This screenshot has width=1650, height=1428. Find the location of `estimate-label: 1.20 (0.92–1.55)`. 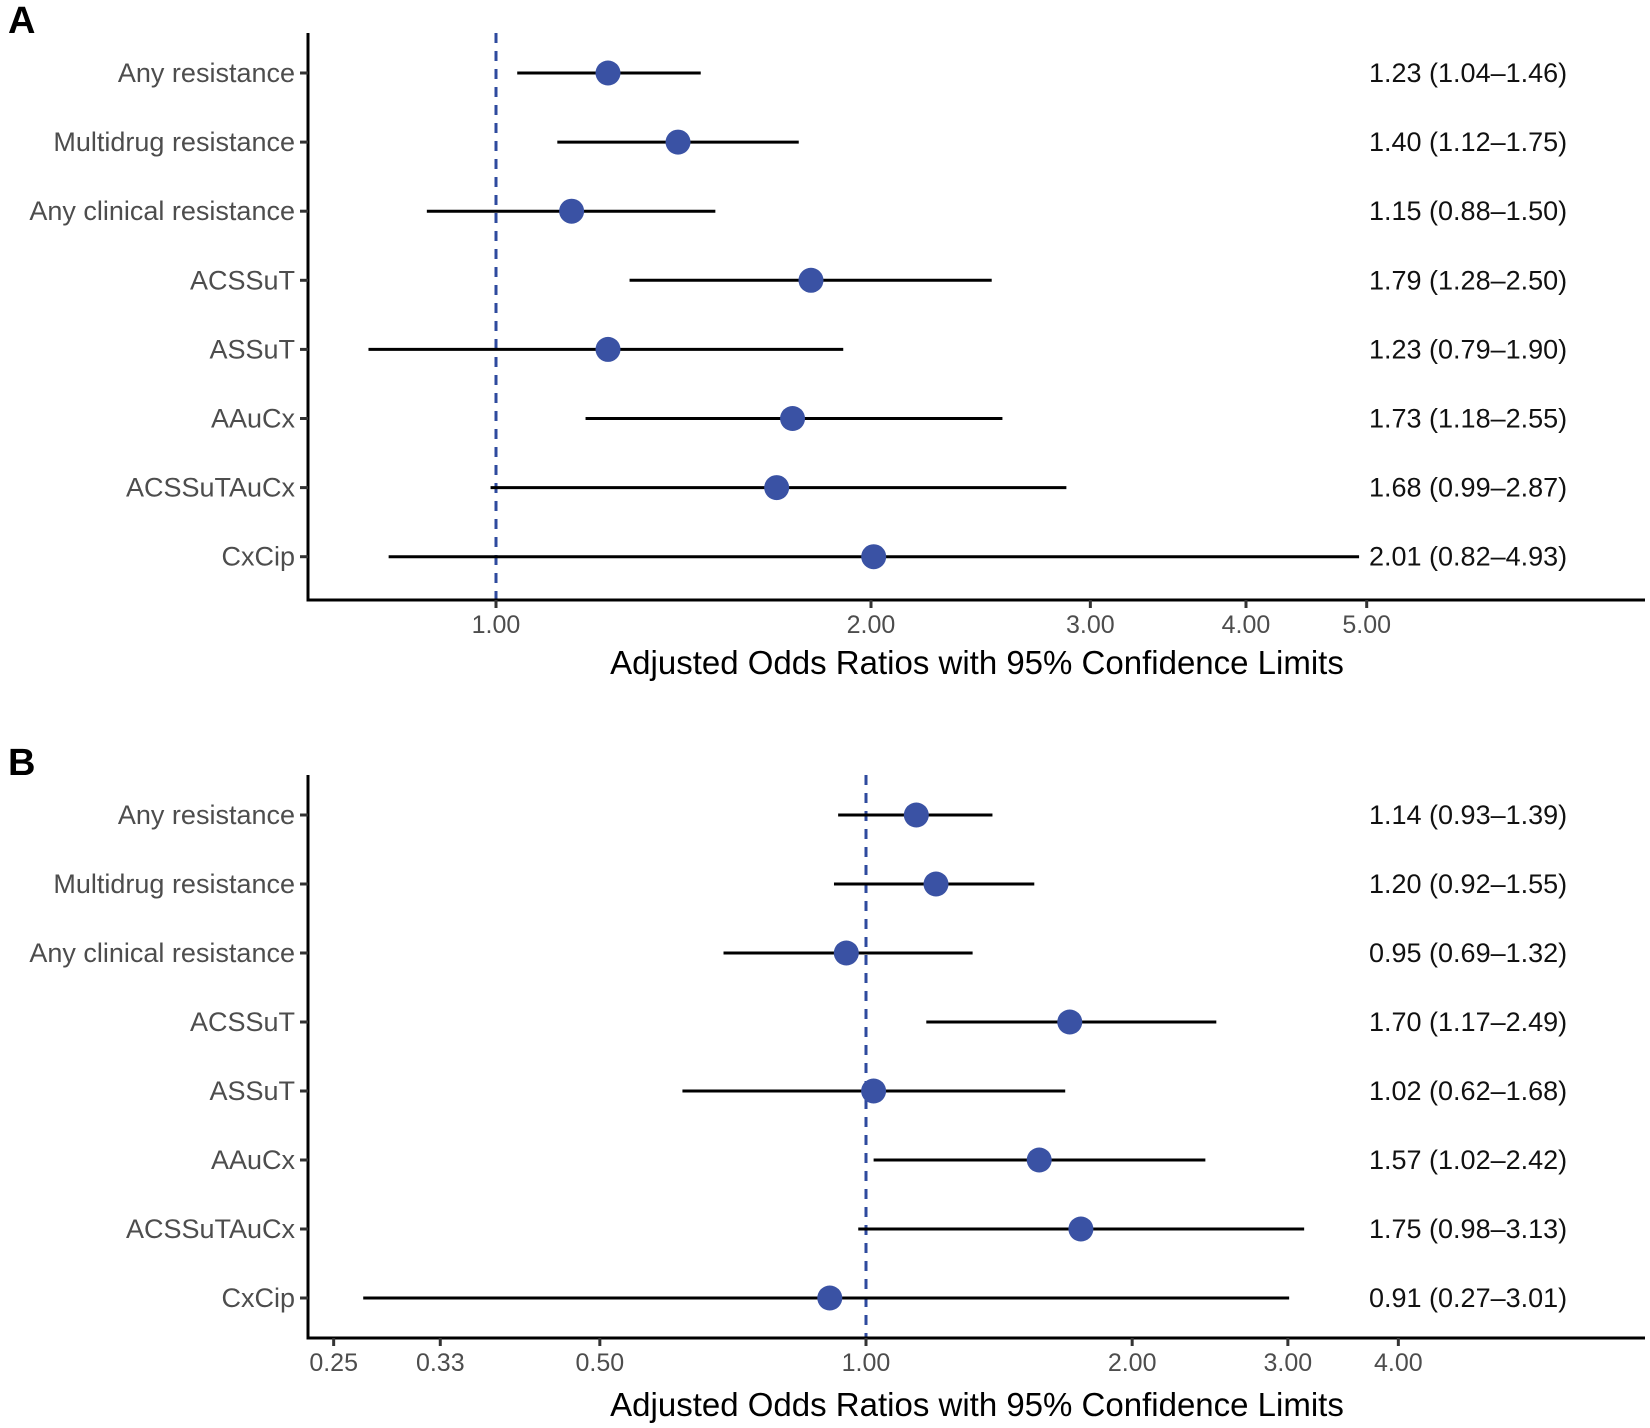

estimate-label: 1.20 (0.92–1.55) is located at coordinates (1468, 884).